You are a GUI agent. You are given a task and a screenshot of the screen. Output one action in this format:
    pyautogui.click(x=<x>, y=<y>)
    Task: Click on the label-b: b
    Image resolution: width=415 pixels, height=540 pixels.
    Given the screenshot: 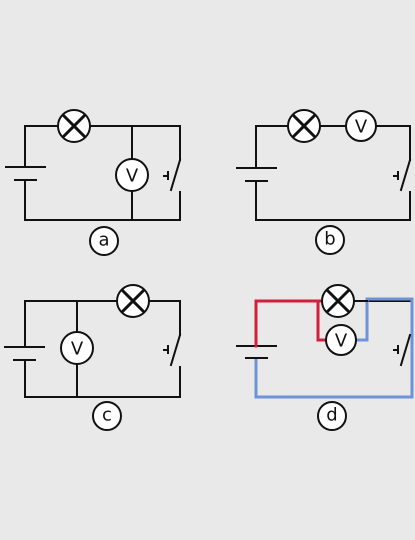 What is the action you would take?
    pyautogui.click(x=330, y=240)
    